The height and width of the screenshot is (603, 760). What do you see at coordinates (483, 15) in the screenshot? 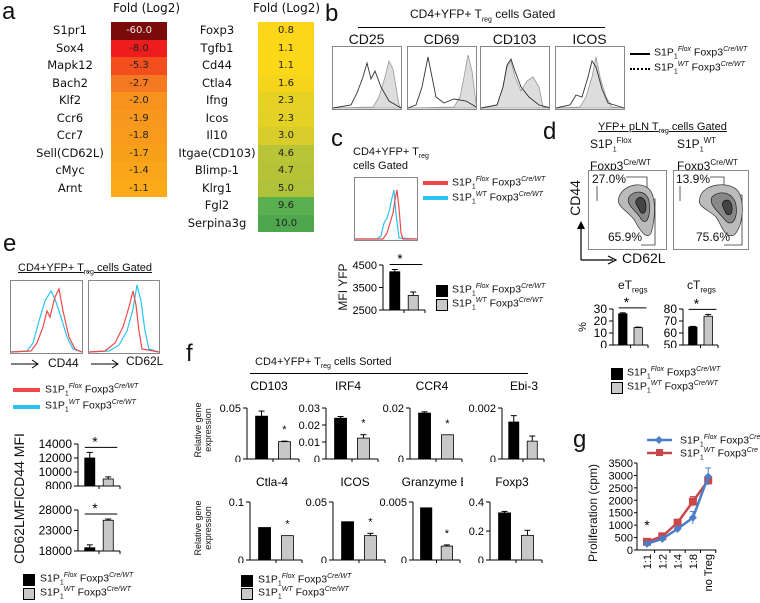
I see `panel-b-title: CD4+YFP+ Treg cells Gated` at bounding box center [483, 15].